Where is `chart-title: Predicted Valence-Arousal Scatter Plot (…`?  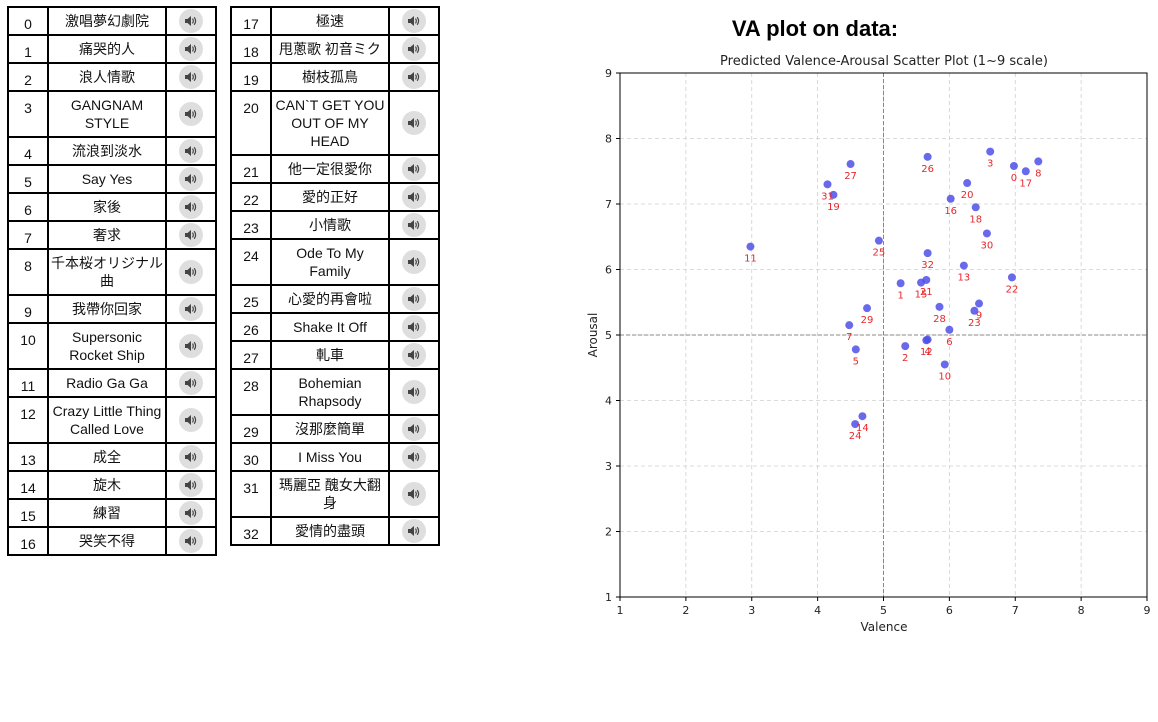 chart-title: Predicted Valence-Arousal Scatter Plot (… is located at coordinates (884, 61).